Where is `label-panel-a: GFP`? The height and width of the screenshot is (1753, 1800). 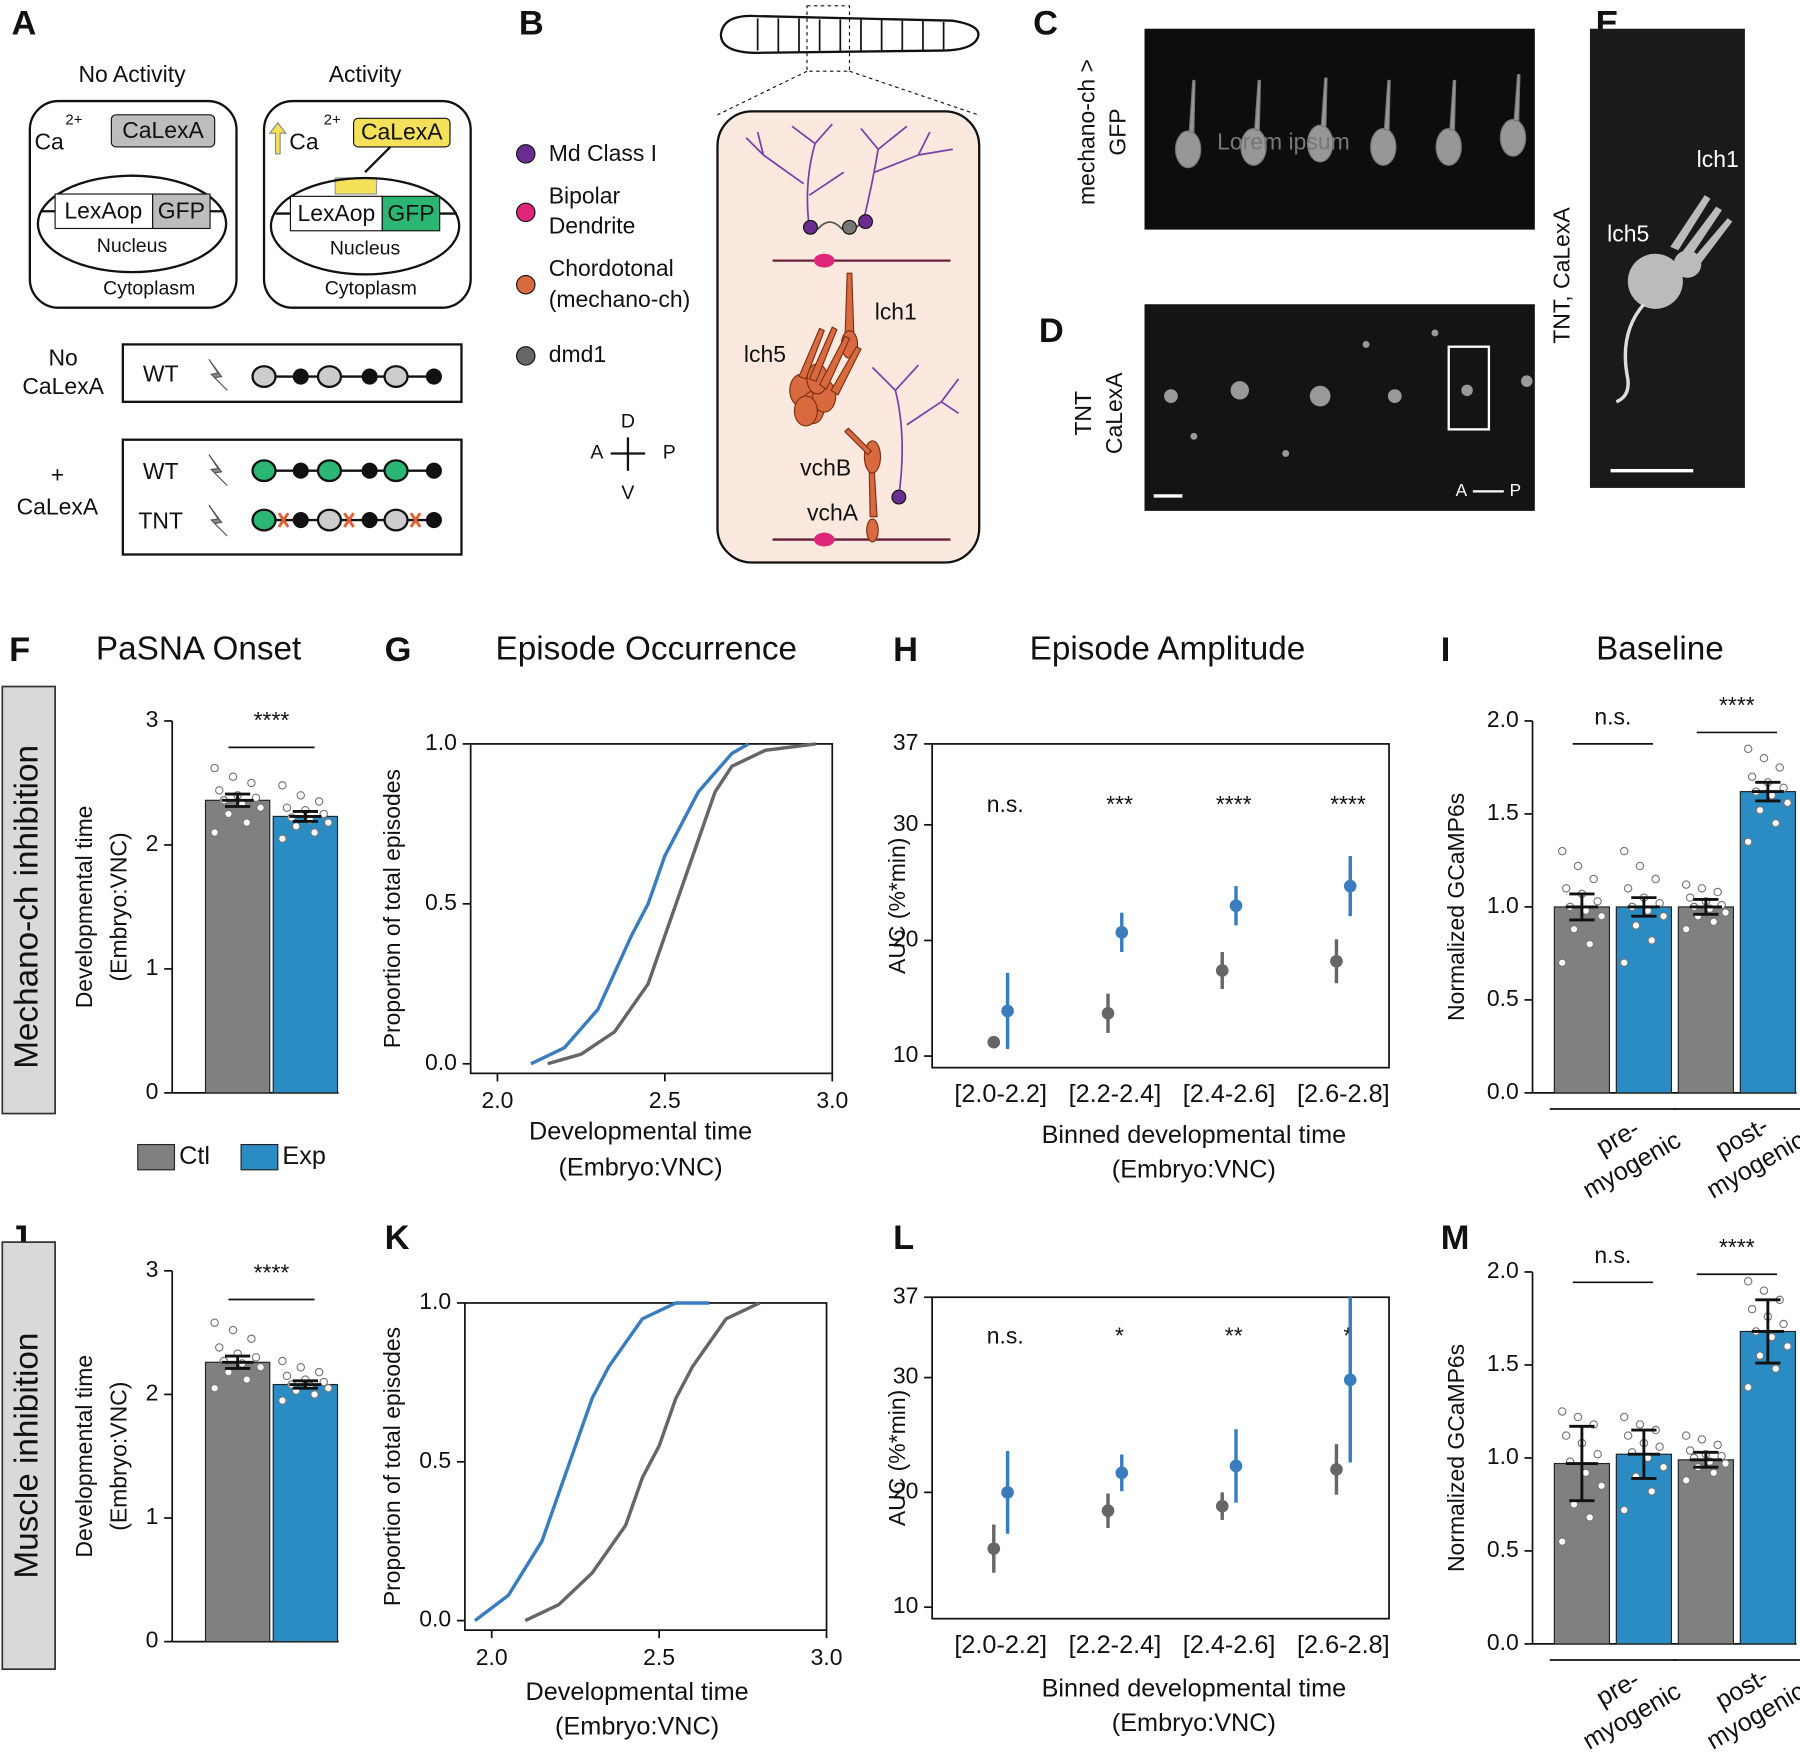 label-panel-a: GFP is located at coordinates (181, 210).